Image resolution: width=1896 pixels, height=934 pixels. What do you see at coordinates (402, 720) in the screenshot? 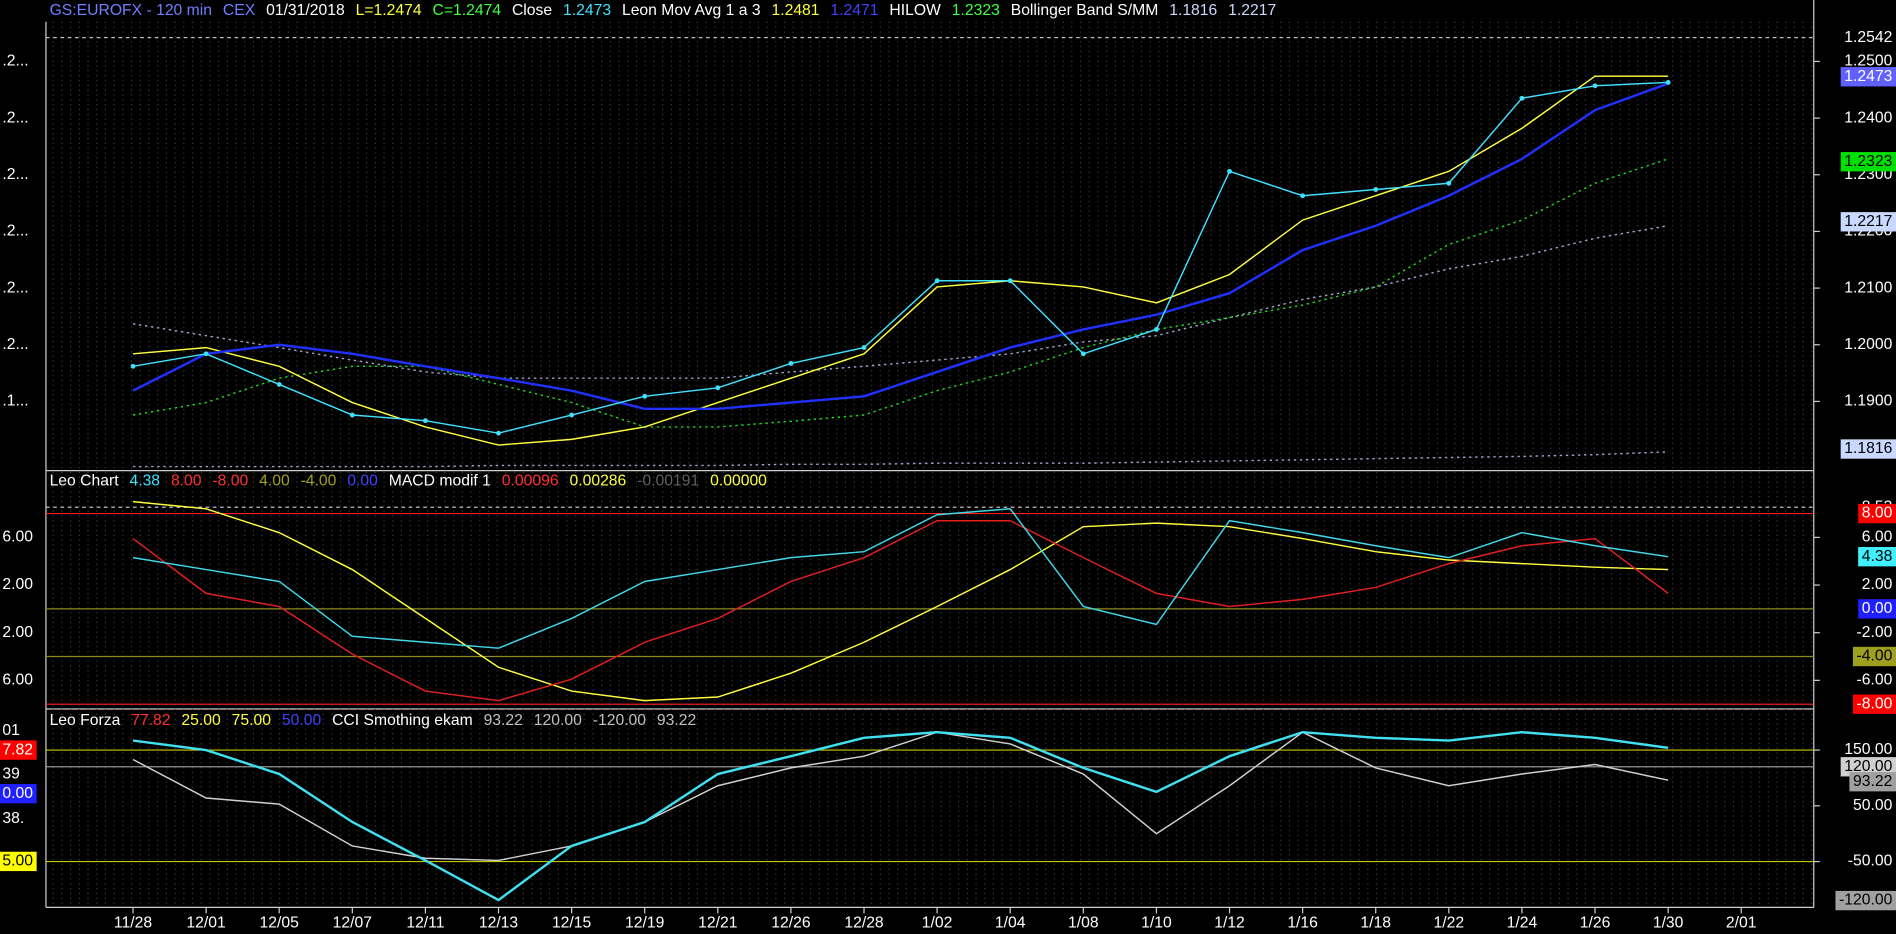
I see `legend-text: CCI Smothing ekam` at bounding box center [402, 720].